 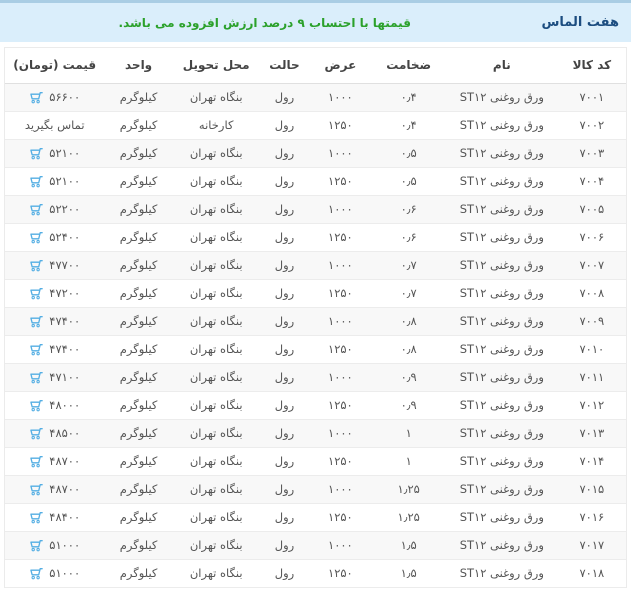 I want to click on cell-code: ۷۰۱۳, so click(x=591, y=433).